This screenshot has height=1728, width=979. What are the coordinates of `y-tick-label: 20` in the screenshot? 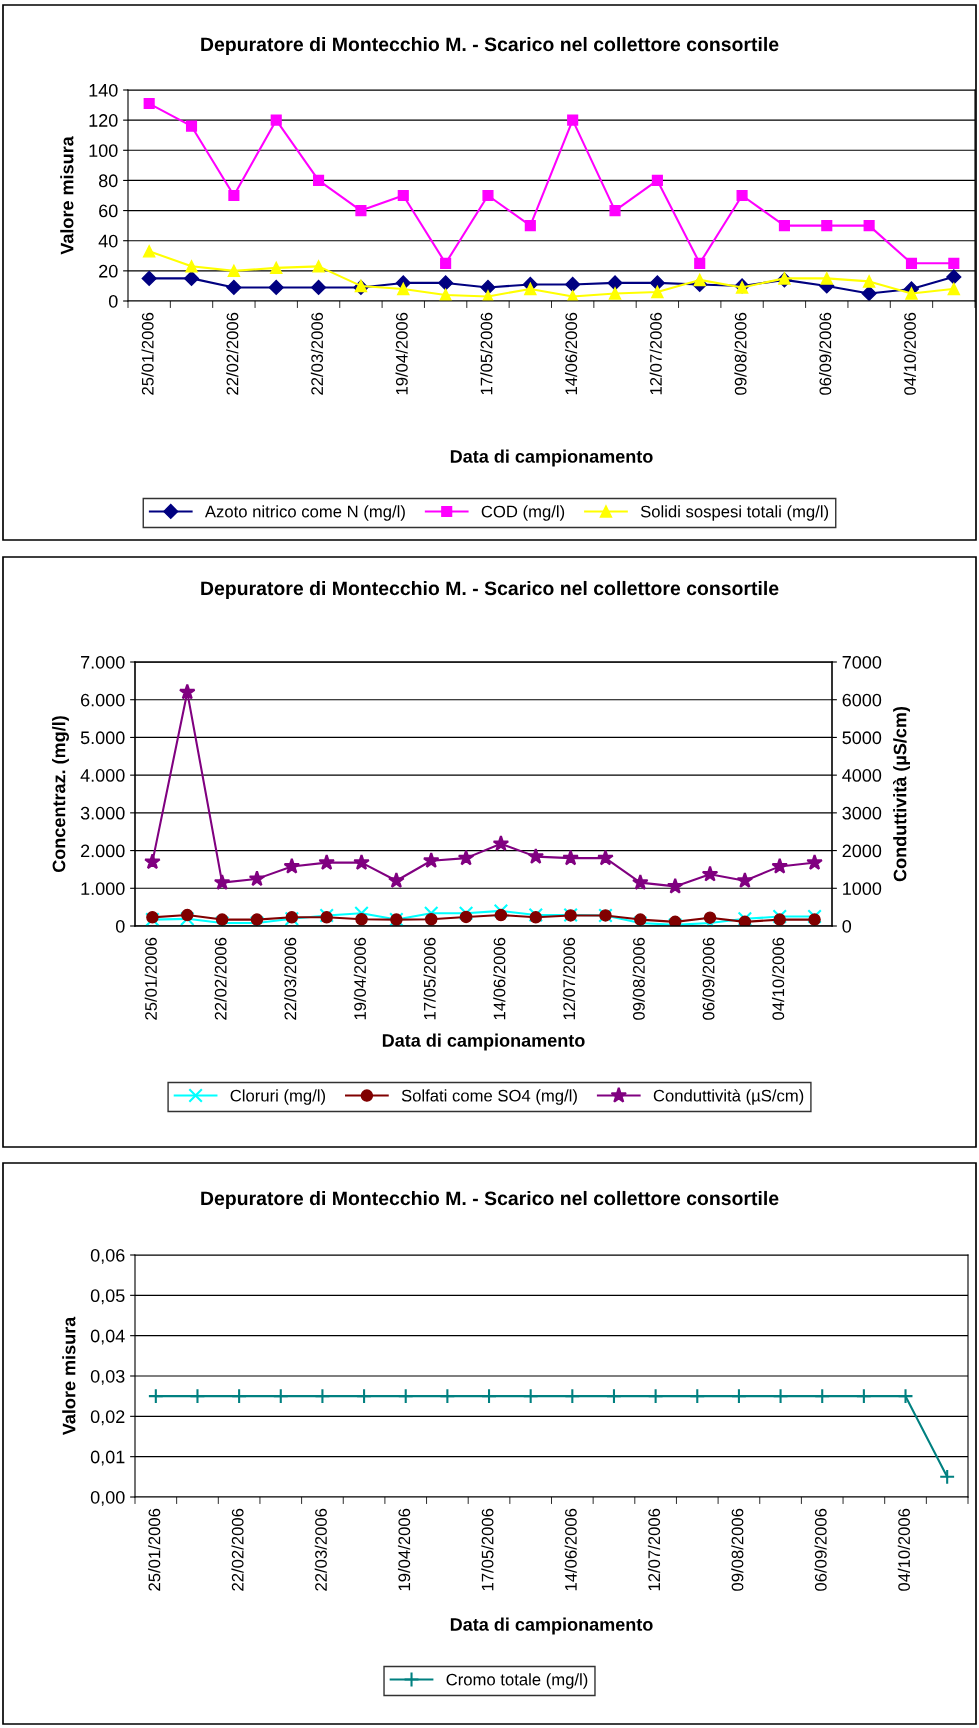 It's located at (108, 271).